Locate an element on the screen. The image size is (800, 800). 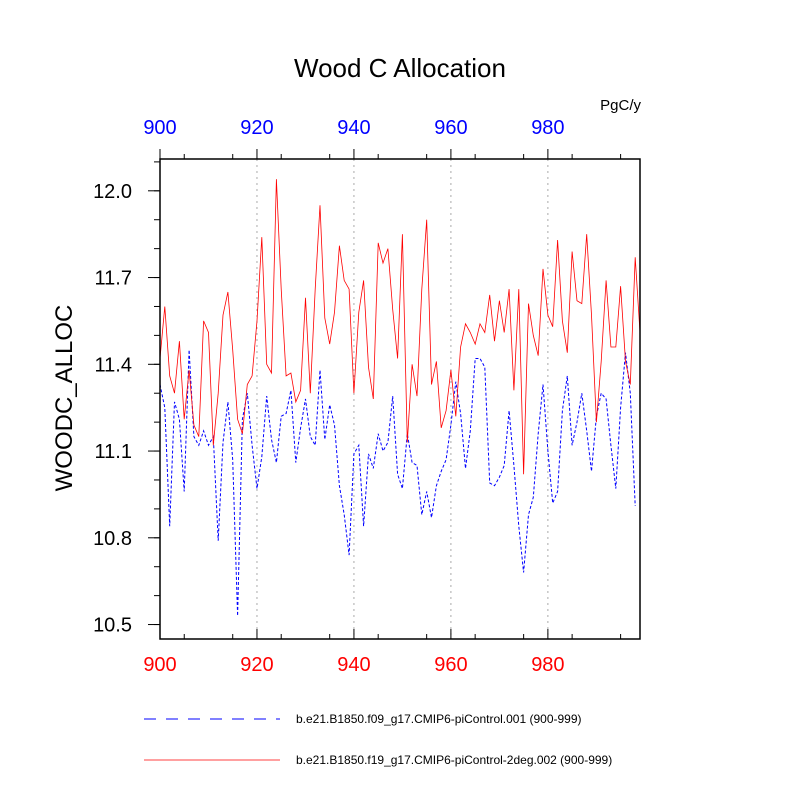
x-tick-label-top: 940 is located at coordinates (353, 128).